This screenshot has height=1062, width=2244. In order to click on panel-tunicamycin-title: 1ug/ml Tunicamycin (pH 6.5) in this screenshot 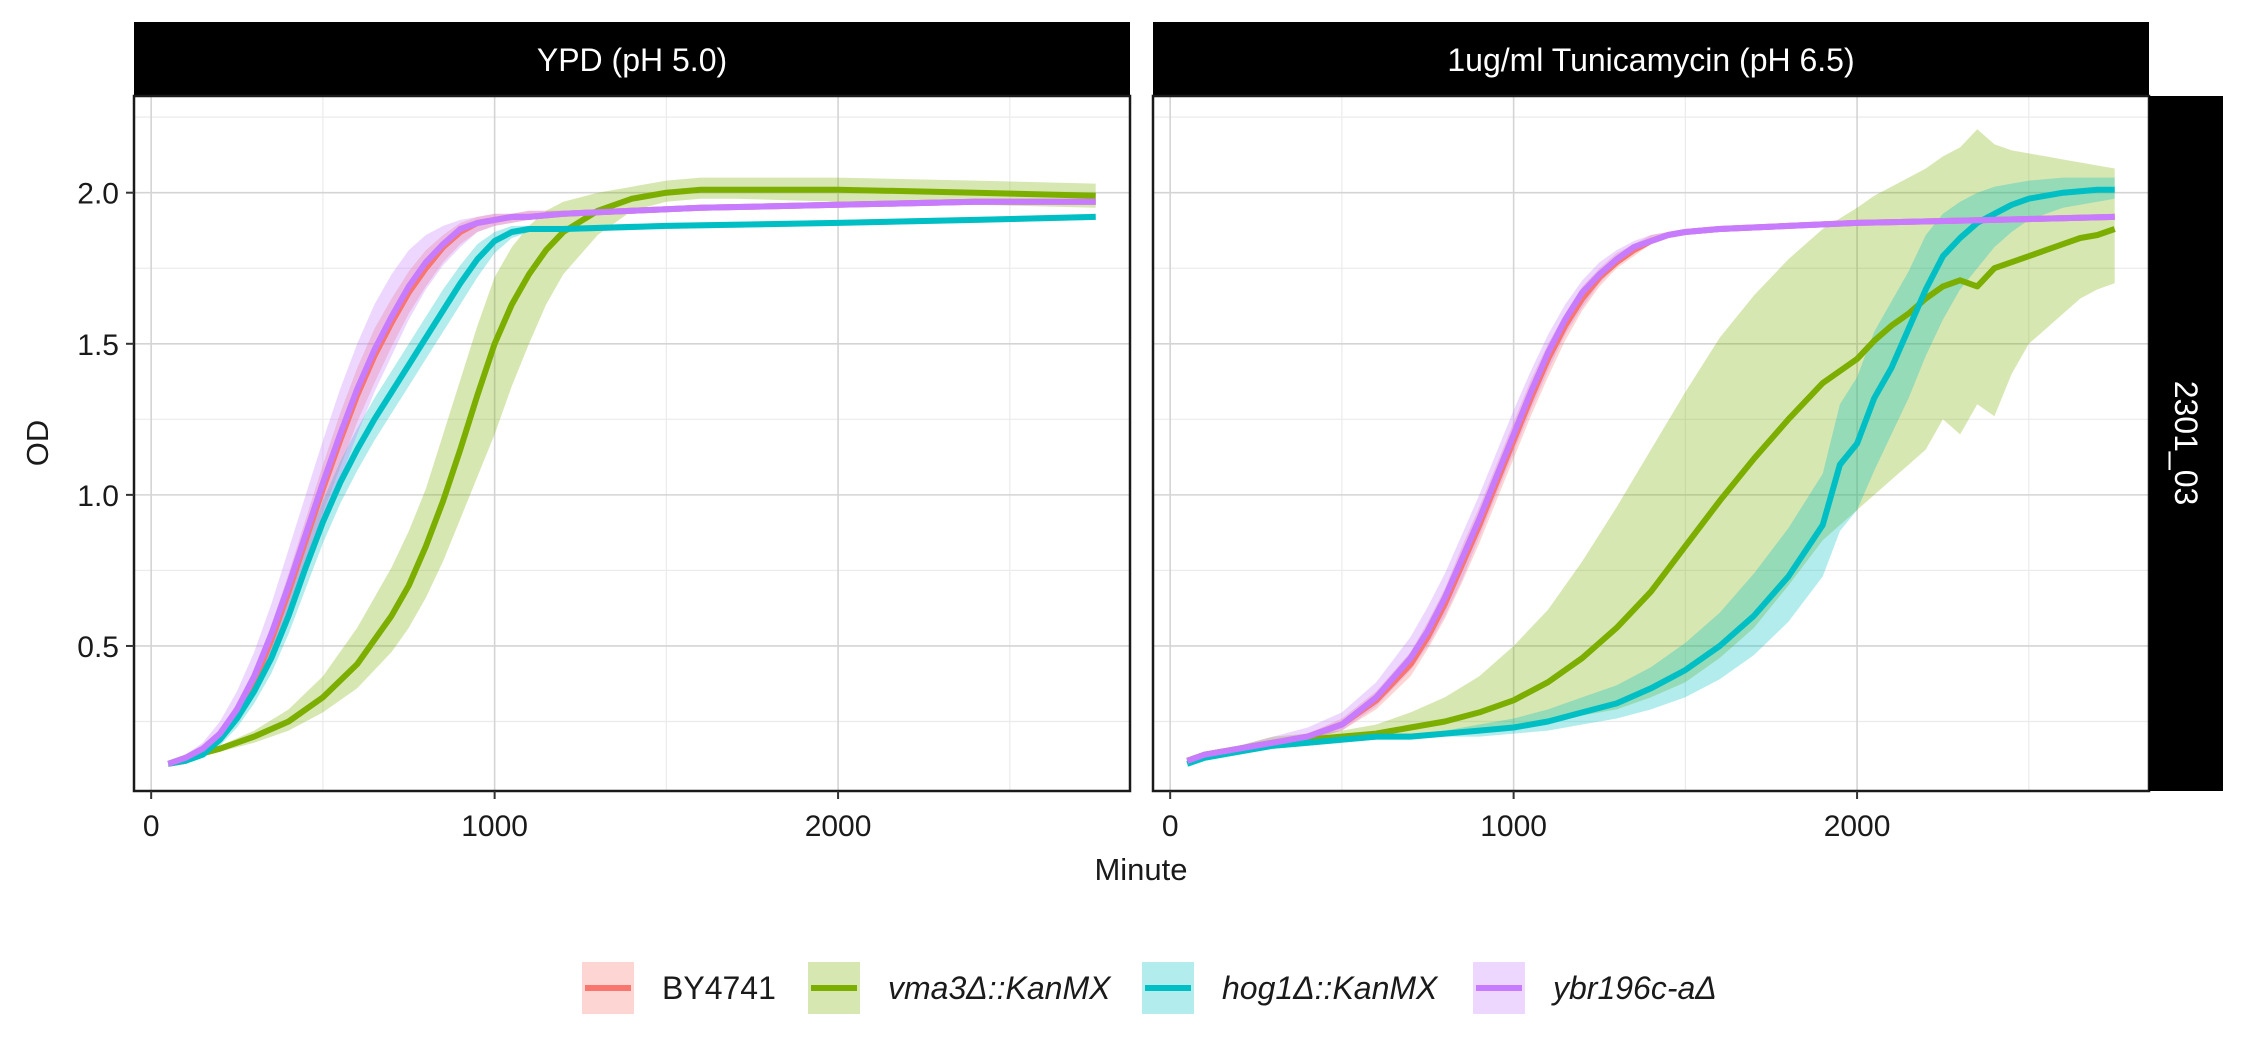, I will do `click(1650, 60)`.